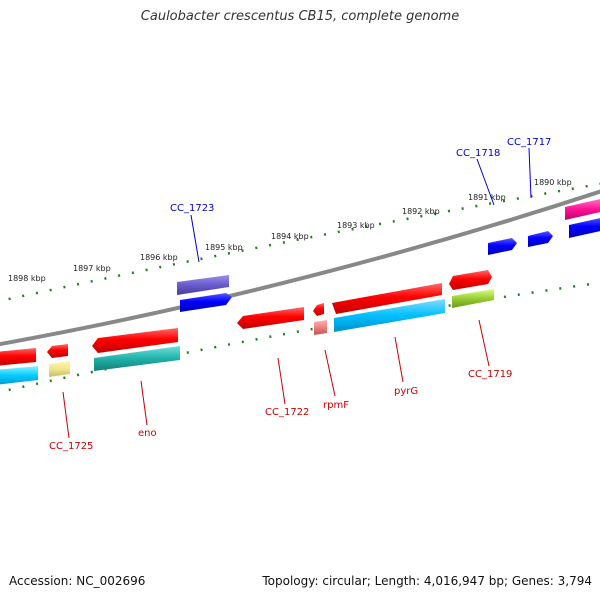 This screenshot has width=600, height=600. I want to click on scale-label: 1894 kbp, so click(290, 236).